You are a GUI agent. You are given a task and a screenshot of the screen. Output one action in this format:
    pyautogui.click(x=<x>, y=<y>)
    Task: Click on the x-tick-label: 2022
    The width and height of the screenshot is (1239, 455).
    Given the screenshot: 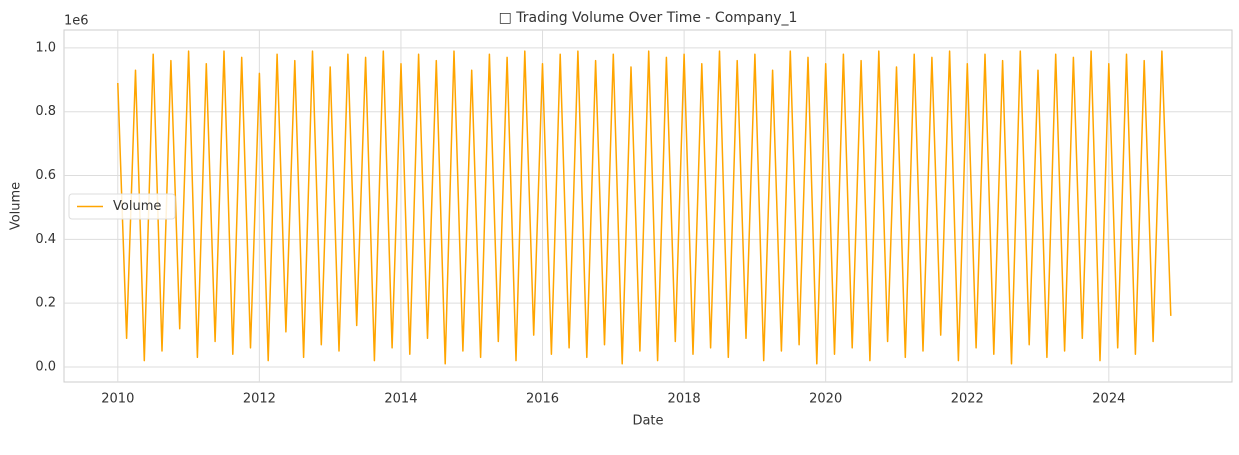 What is the action you would take?
    pyautogui.click(x=967, y=399)
    